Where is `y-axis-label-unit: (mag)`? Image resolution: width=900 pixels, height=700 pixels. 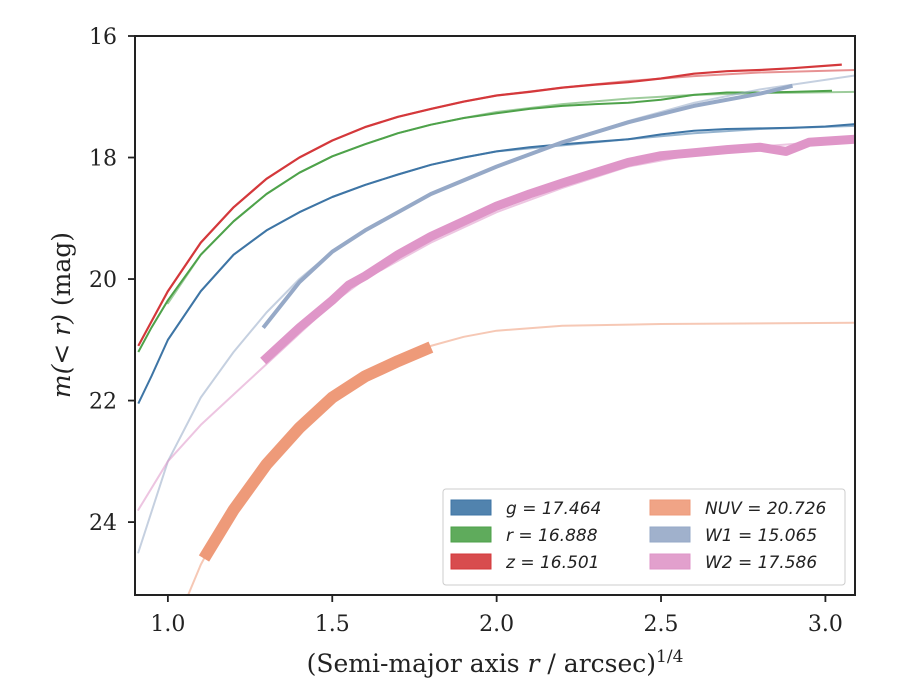
y-axis-label-unit: (mag) is located at coordinates (61, 273).